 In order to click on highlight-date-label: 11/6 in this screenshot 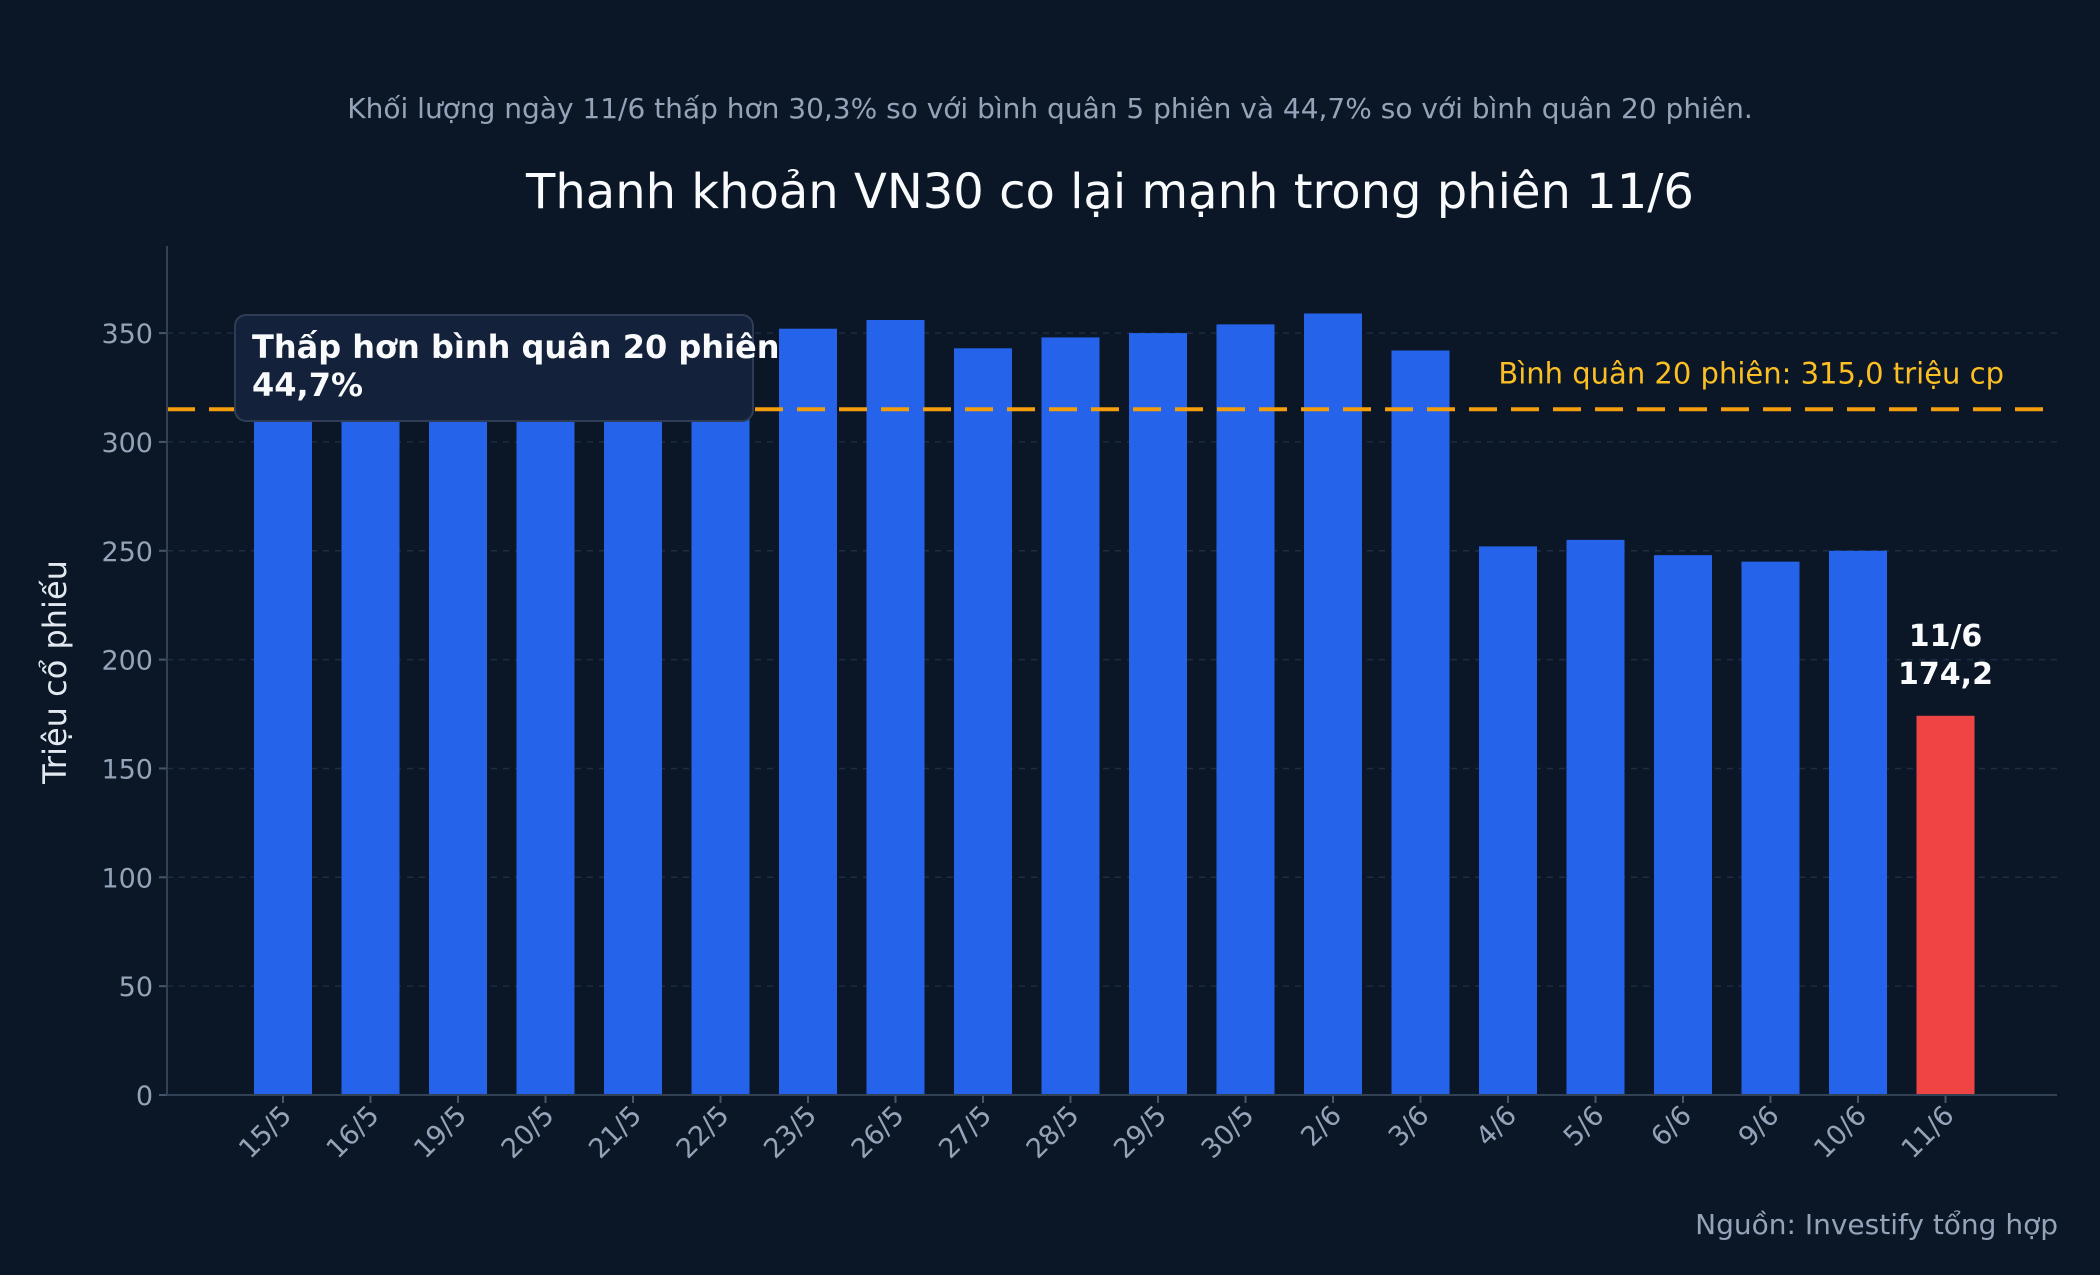, I will do `click(1946, 636)`.